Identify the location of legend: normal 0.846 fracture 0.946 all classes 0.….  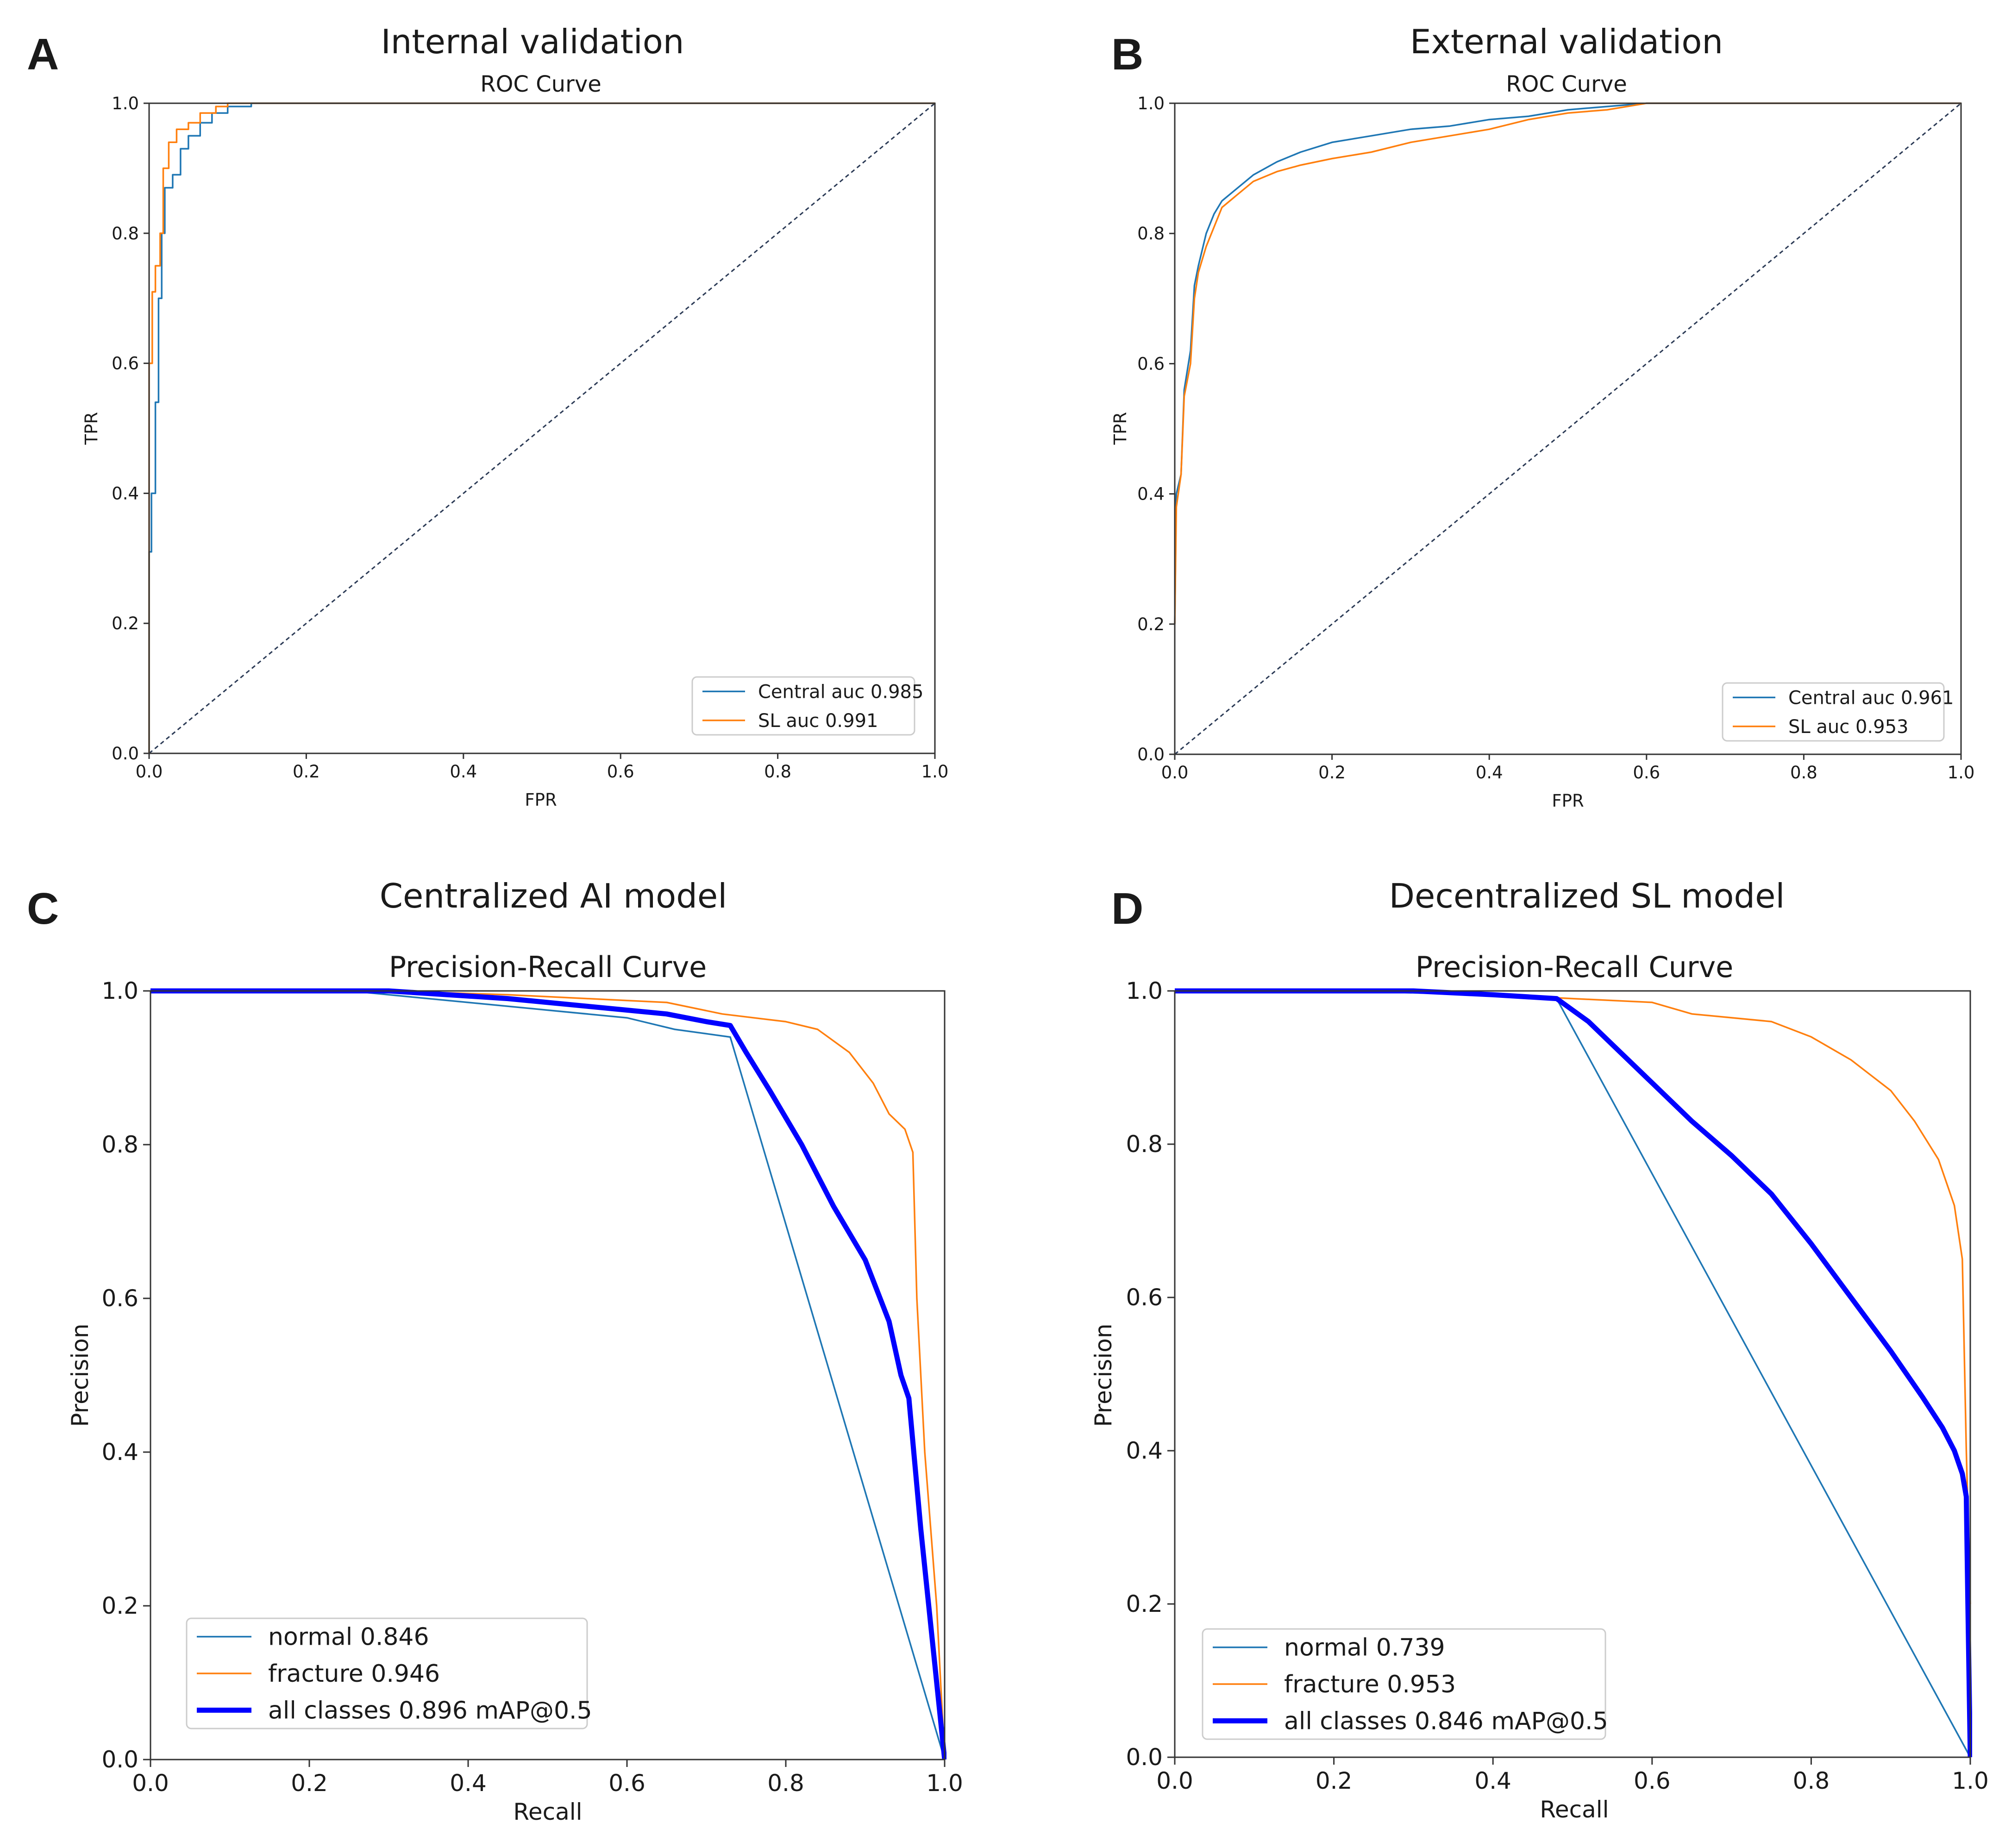
(389, 1673).